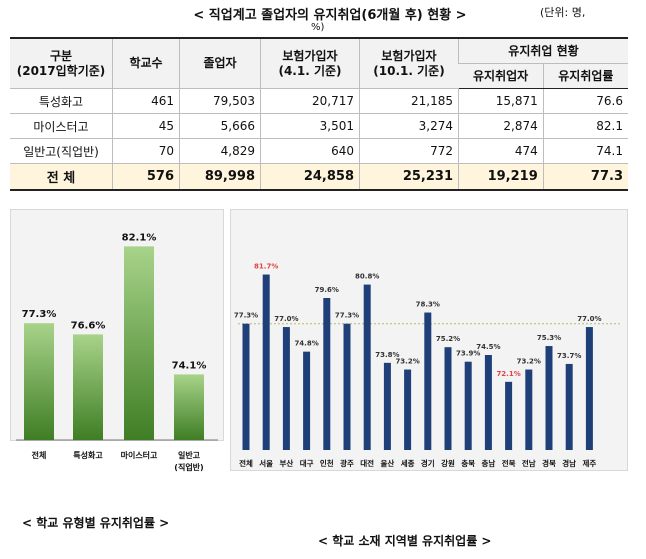  Describe the element at coordinates (318, 27) in the screenshot. I see `unit-note-cont: %)` at that location.